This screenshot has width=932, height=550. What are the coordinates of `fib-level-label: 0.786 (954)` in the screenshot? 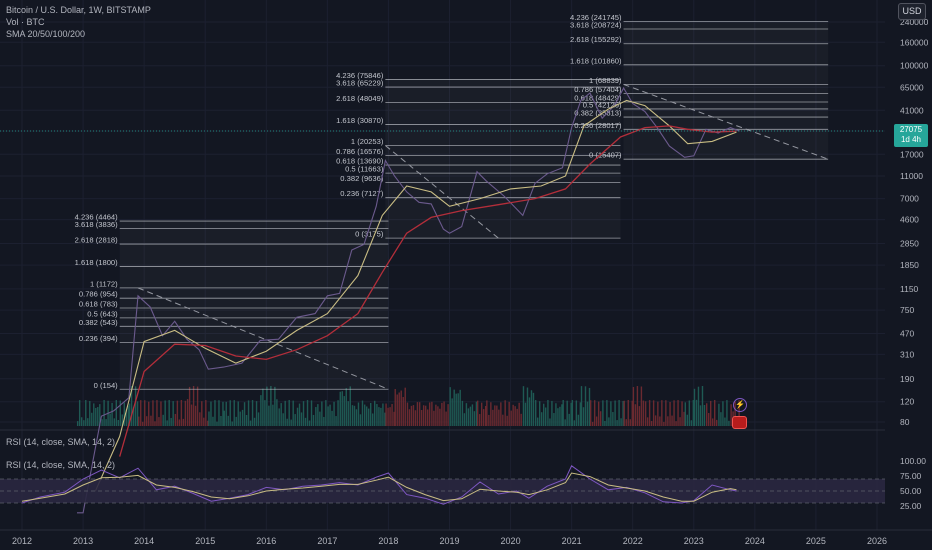 It's located at (98, 294).